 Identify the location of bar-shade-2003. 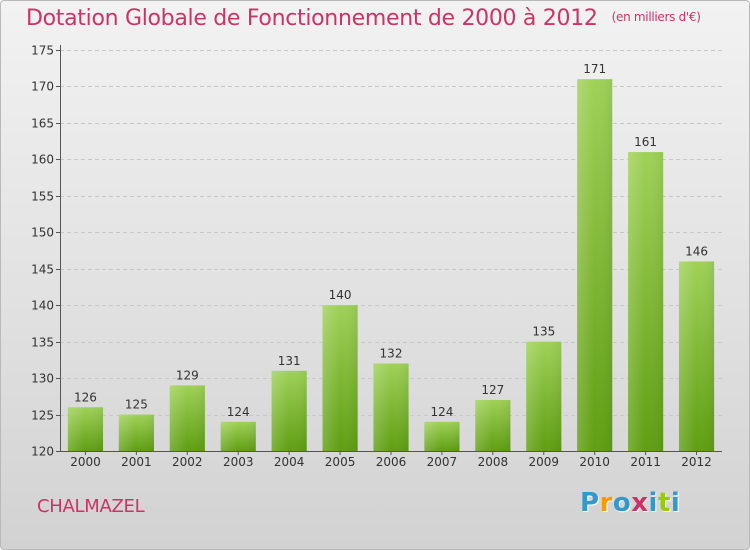
(238, 436).